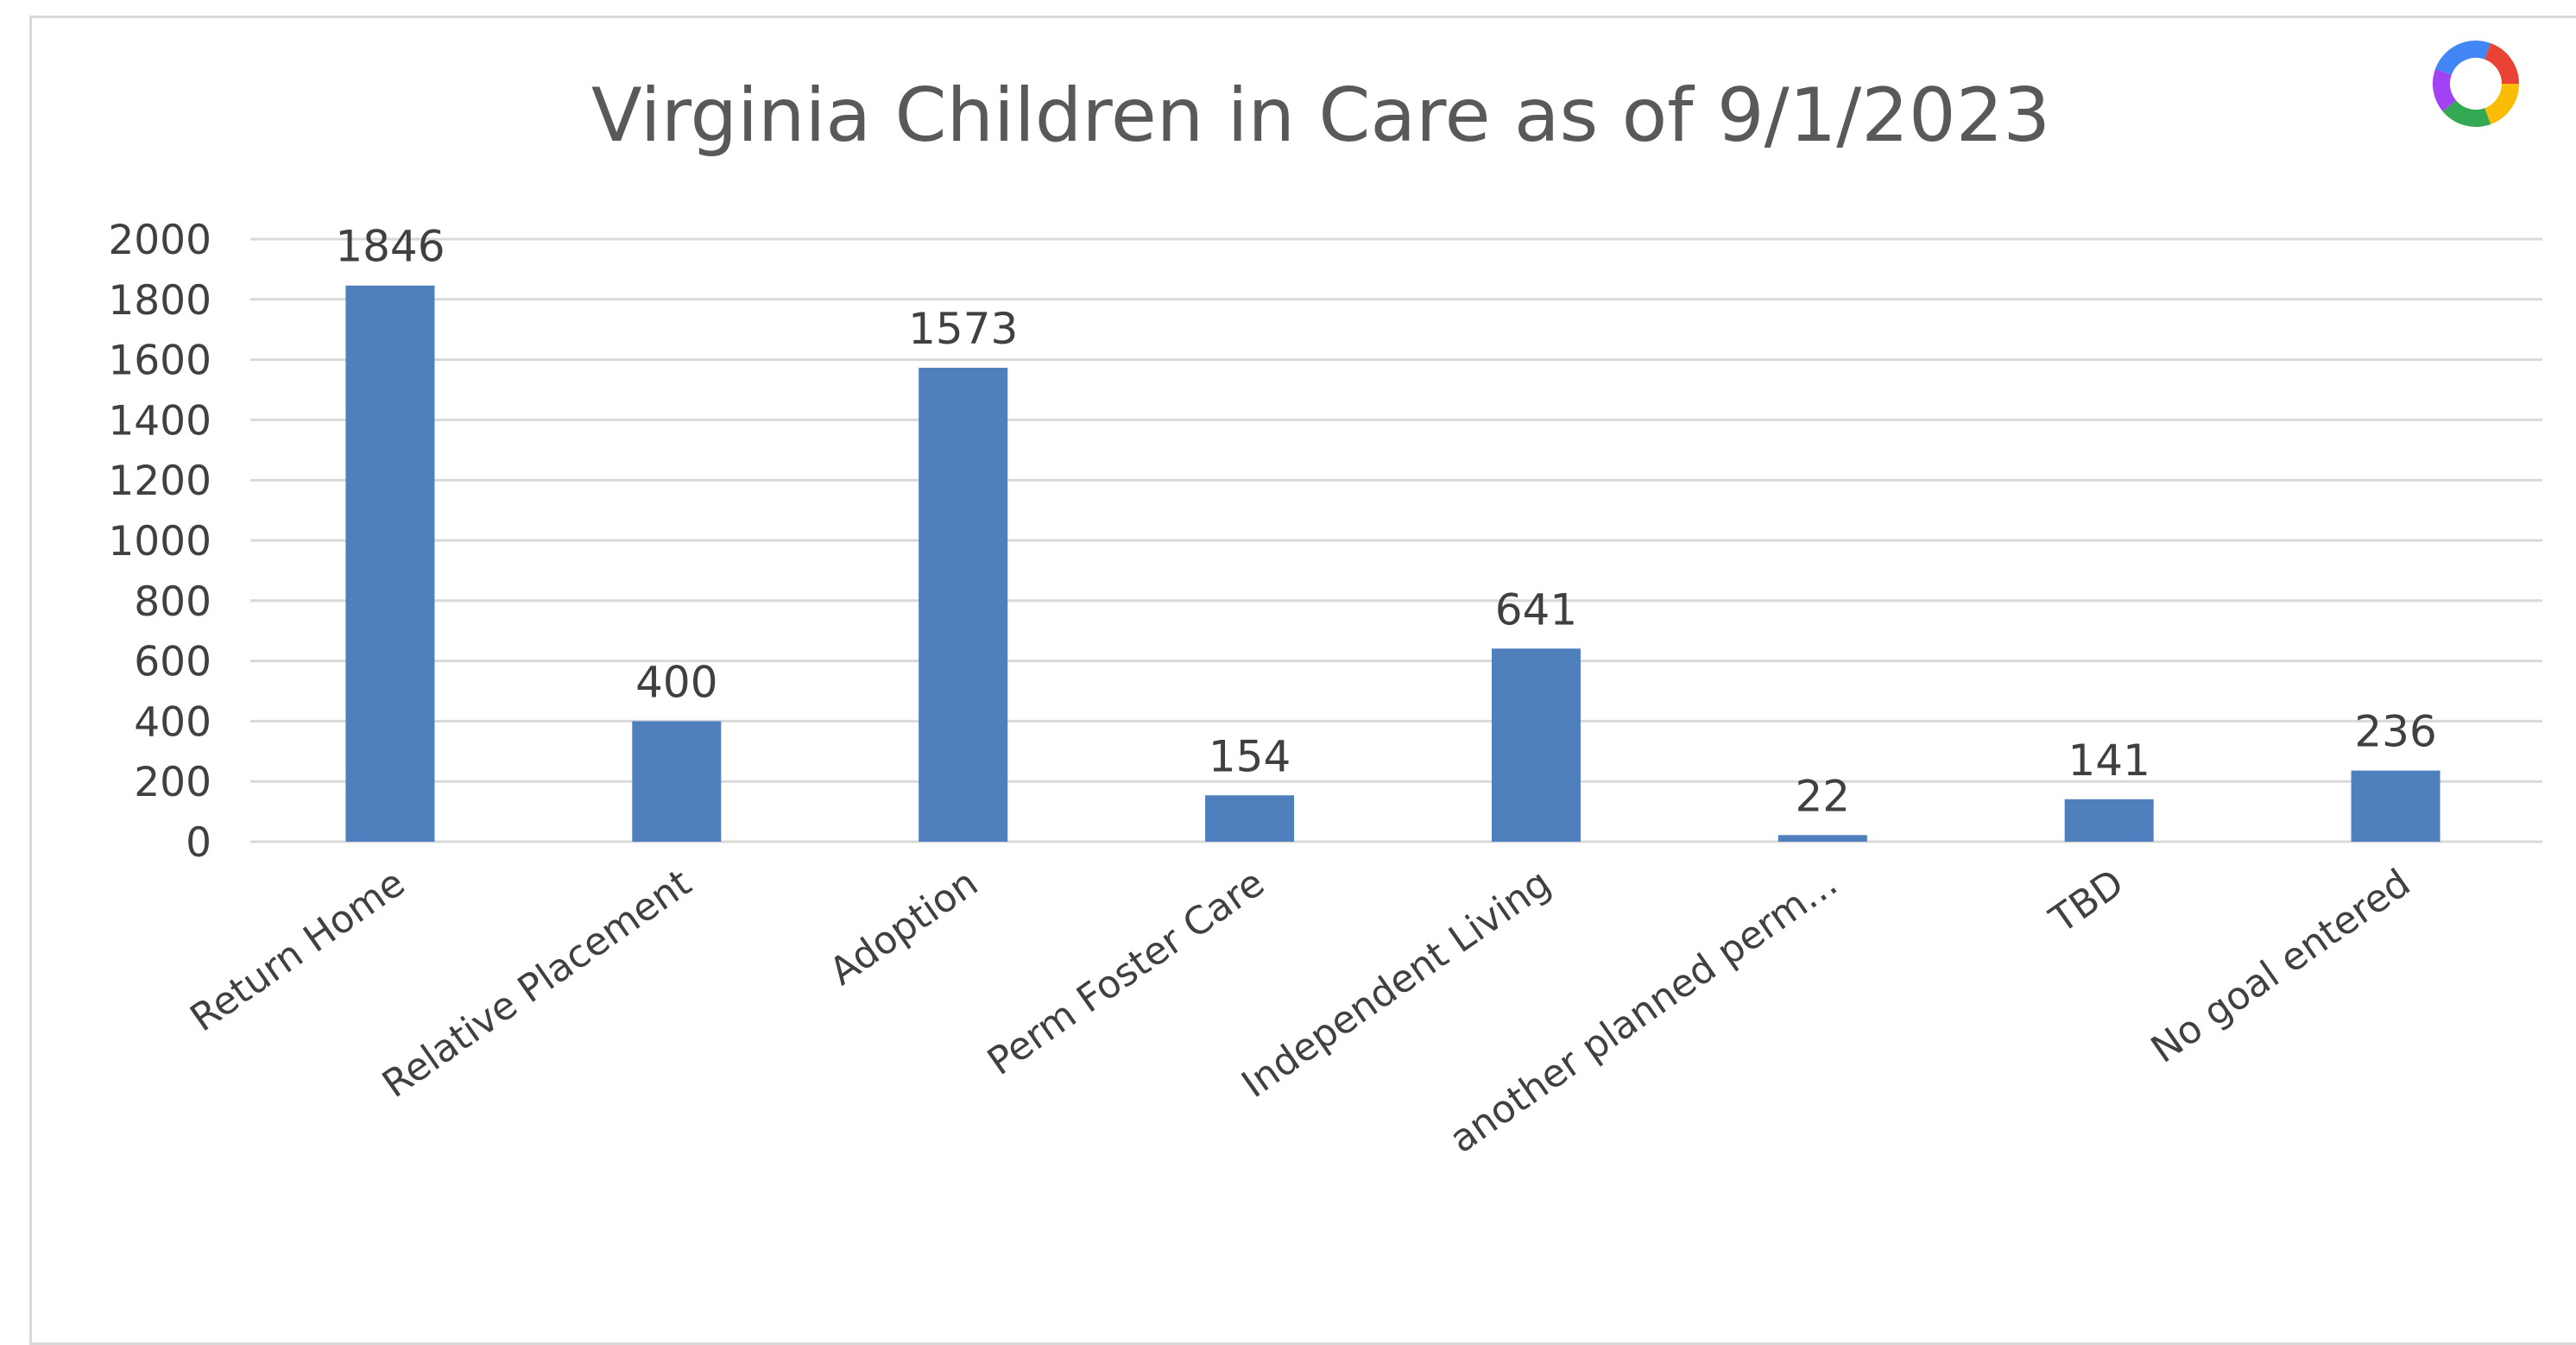  What do you see at coordinates (160, 481) in the screenshot?
I see `y-tick-label: 1200` at bounding box center [160, 481].